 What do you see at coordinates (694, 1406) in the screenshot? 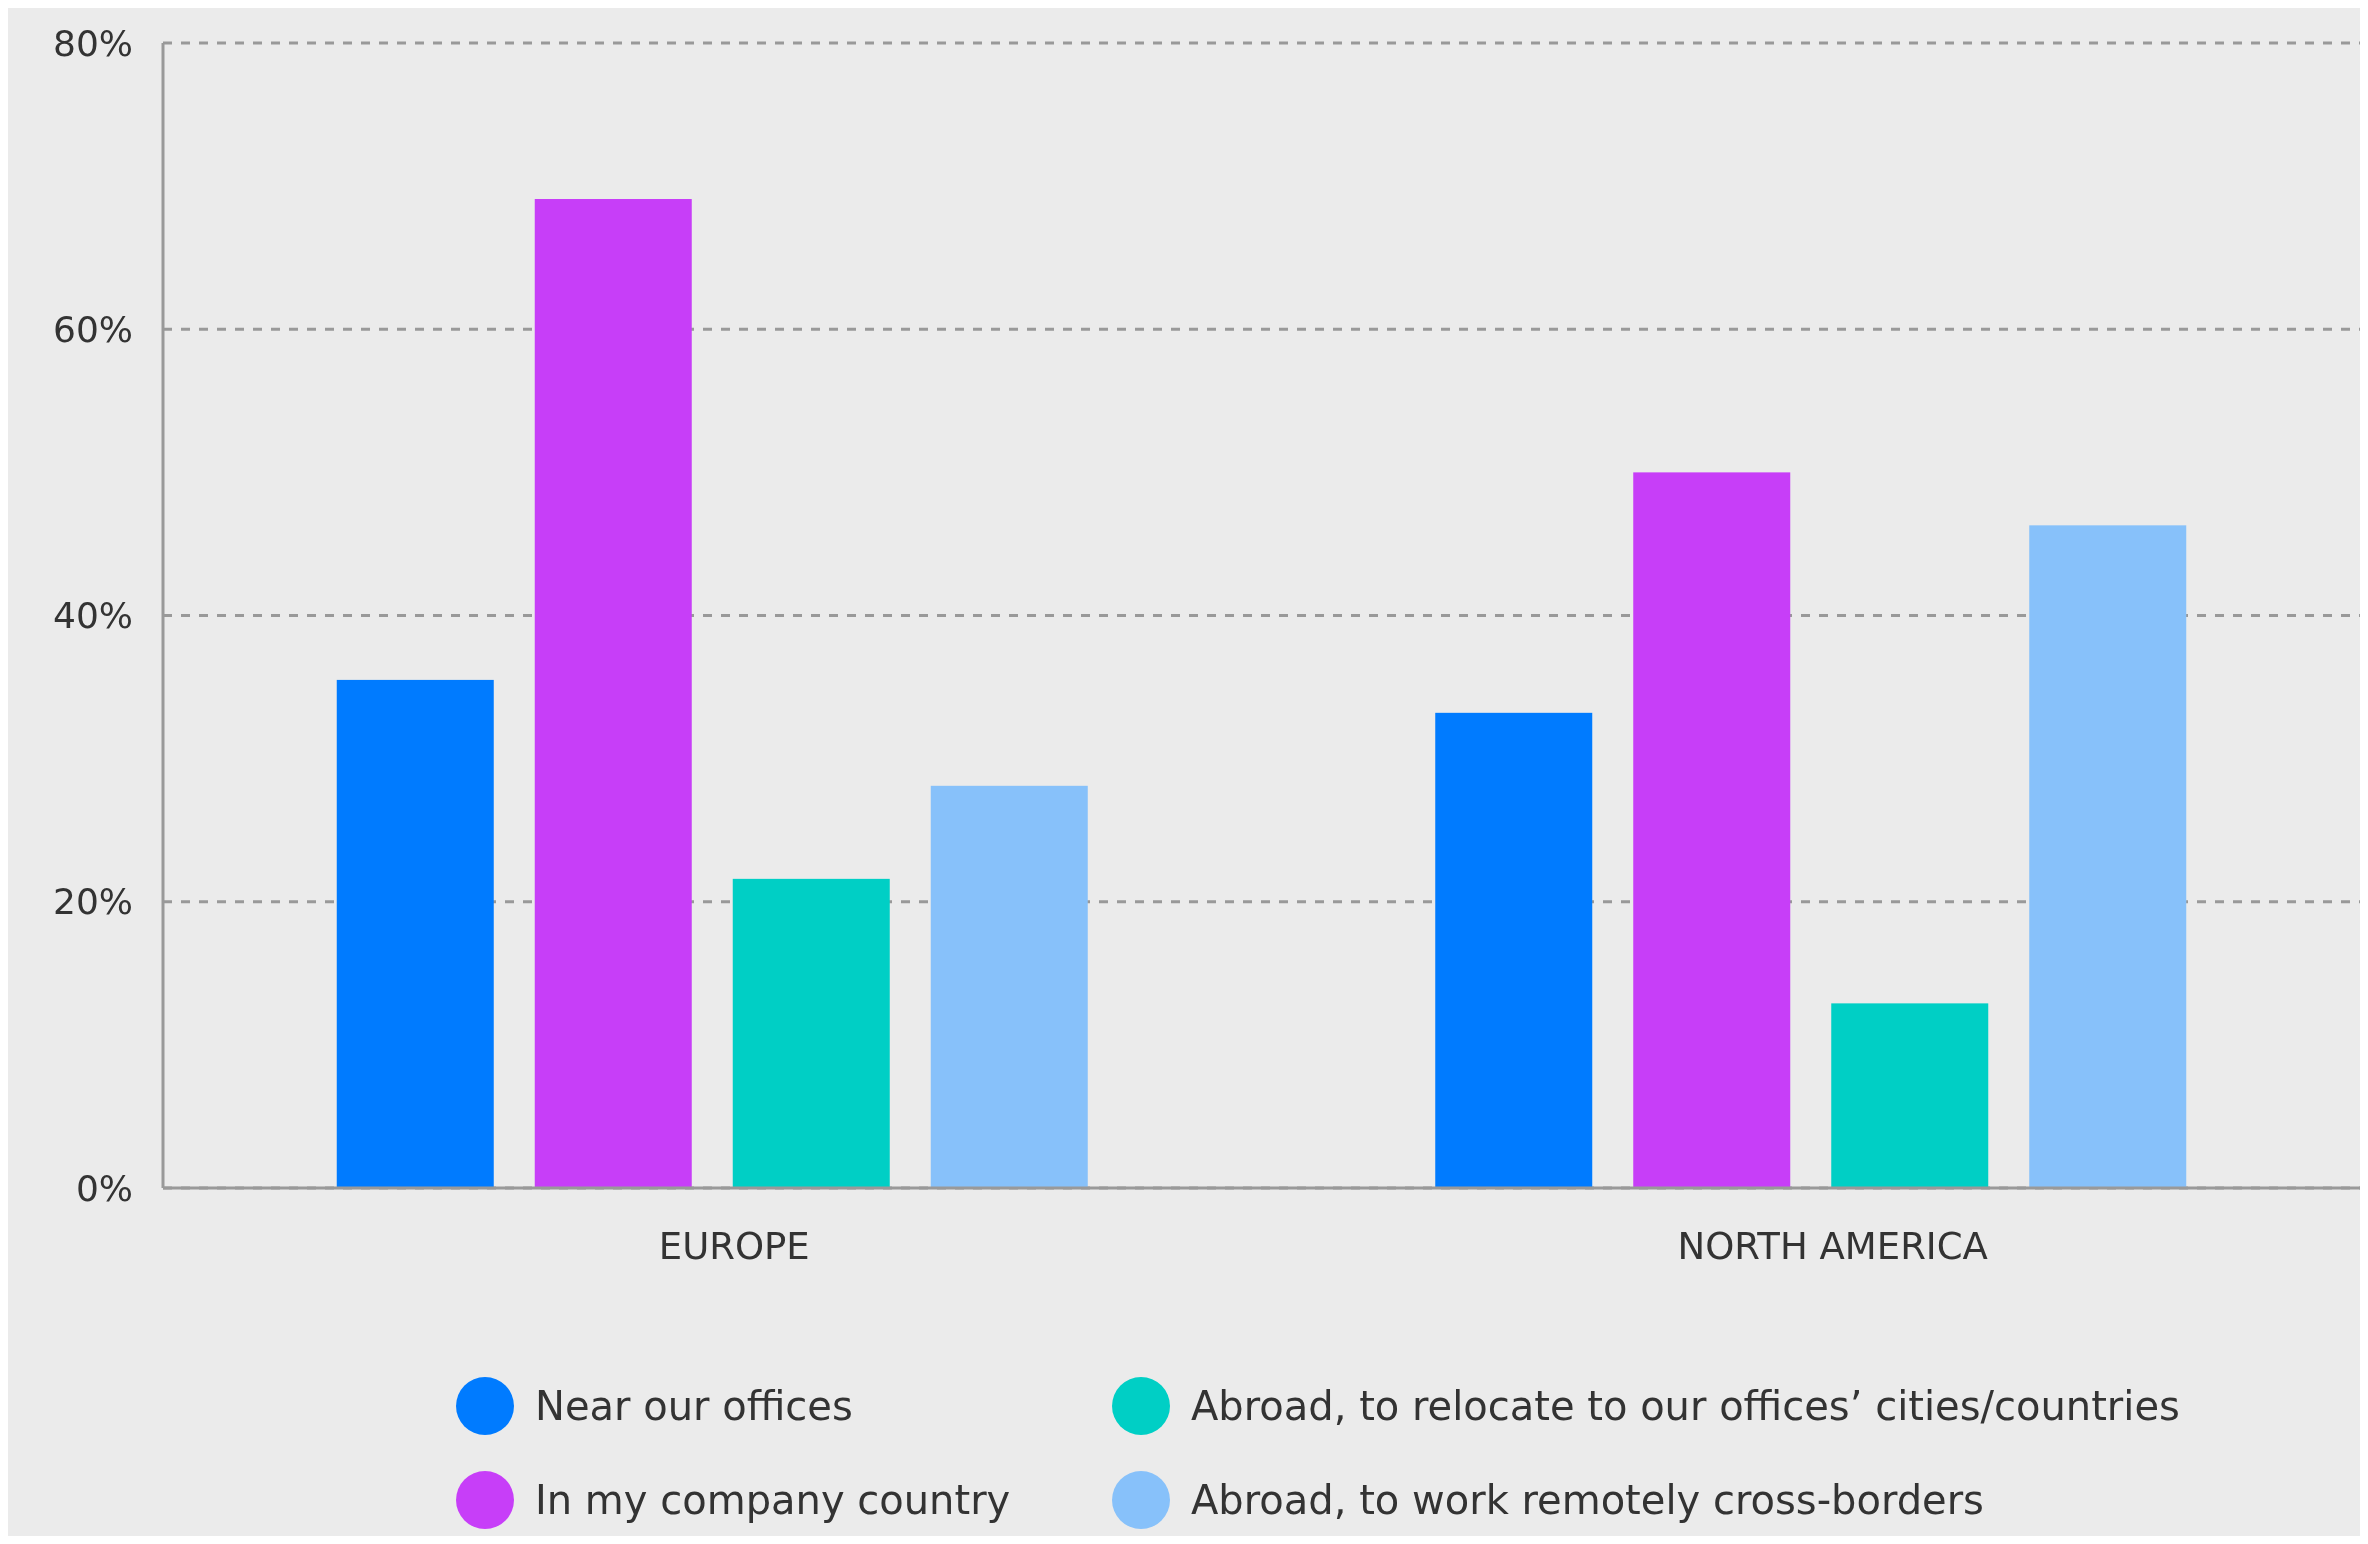
I see `legend-label: Near our offices` at bounding box center [694, 1406].